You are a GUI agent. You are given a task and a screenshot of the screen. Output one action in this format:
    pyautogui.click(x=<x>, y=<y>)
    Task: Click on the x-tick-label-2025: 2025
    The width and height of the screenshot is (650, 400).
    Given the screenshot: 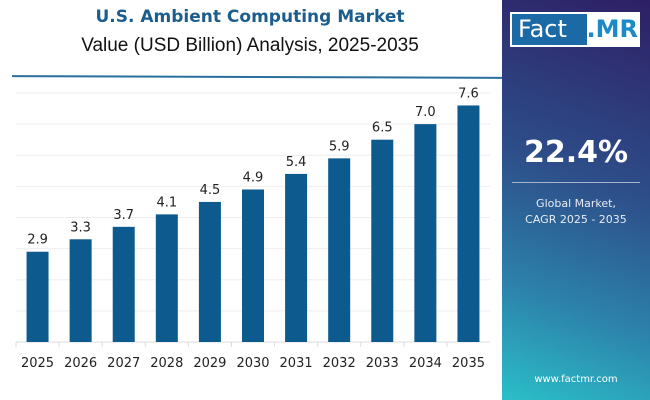 What is the action you would take?
    pyautogui.click(x=37, y=363)
    